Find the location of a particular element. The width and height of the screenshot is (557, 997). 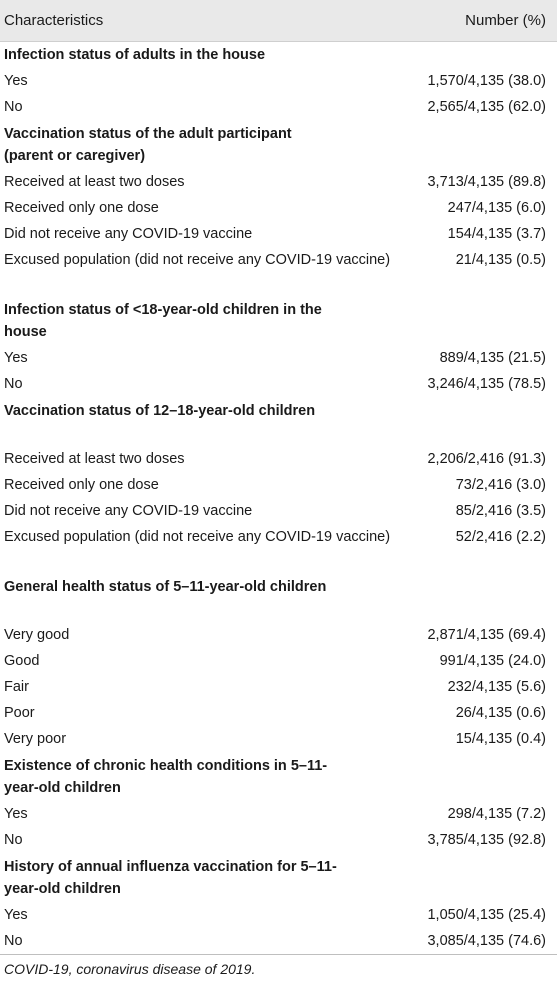

section-heading: Infection status of adults in the house is located at coordinates (135, 55).